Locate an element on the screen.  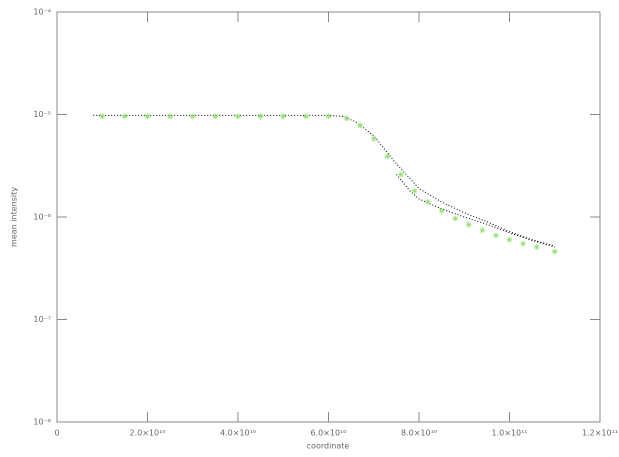
x-tick-label: 6.0×10¹⁰ is located at coordinates (328, 433).